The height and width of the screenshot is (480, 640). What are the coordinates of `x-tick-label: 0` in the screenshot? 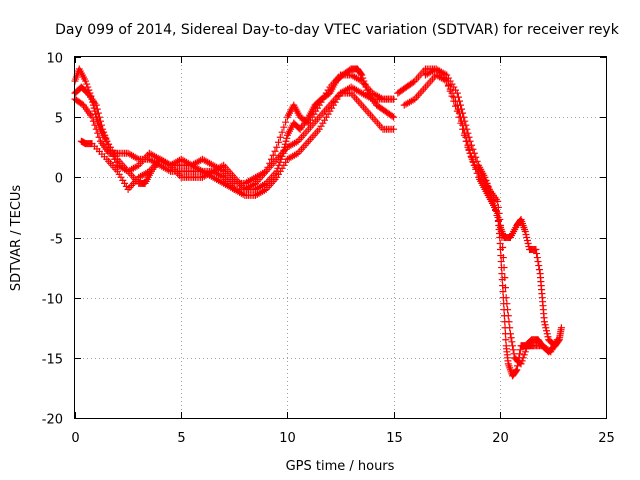 It's located at (75, 438).